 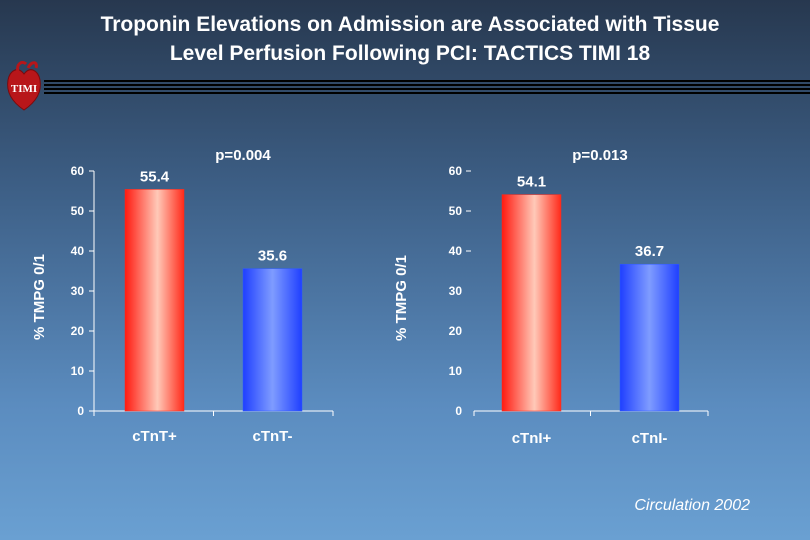 I want to click on category-label: cTnI-, so click(x=650, y=438).